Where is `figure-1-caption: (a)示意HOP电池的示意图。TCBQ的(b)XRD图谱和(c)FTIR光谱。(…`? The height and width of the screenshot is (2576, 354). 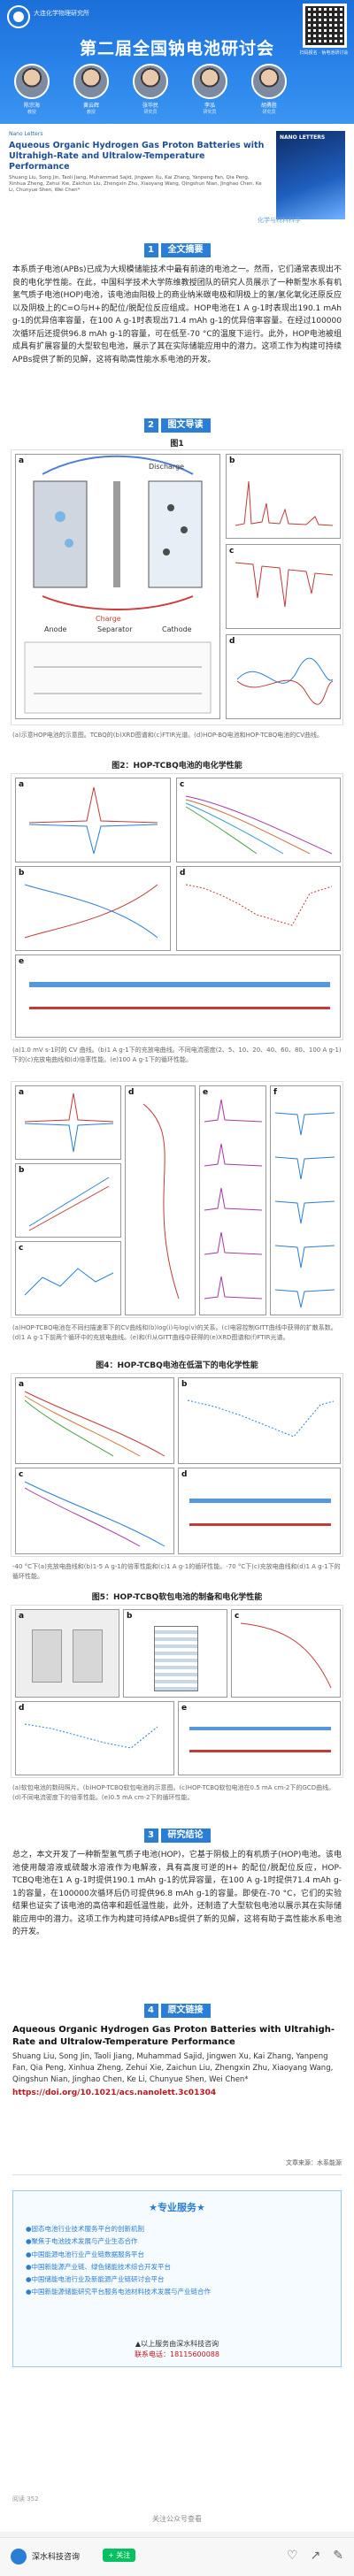 figure-1-caption: (a)示意HOP电池的示意图。TCBQ的(b)XRD图谱和(c)FTIR光谱。(… is located at coordinates (167, 735).